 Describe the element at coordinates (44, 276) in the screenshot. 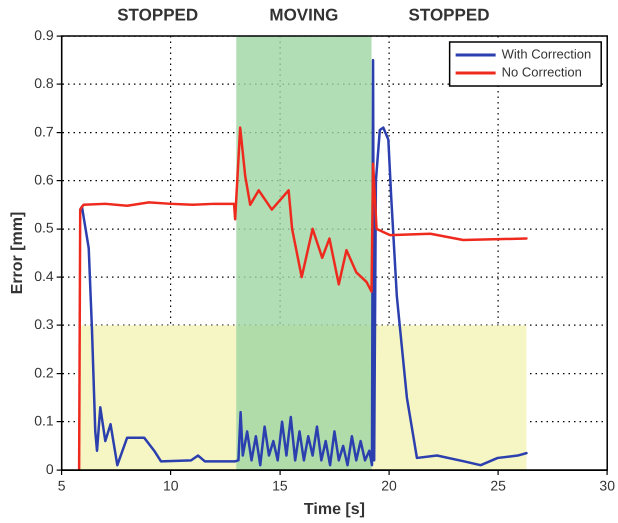

I see `y-tick-label: 0.4` at that location.